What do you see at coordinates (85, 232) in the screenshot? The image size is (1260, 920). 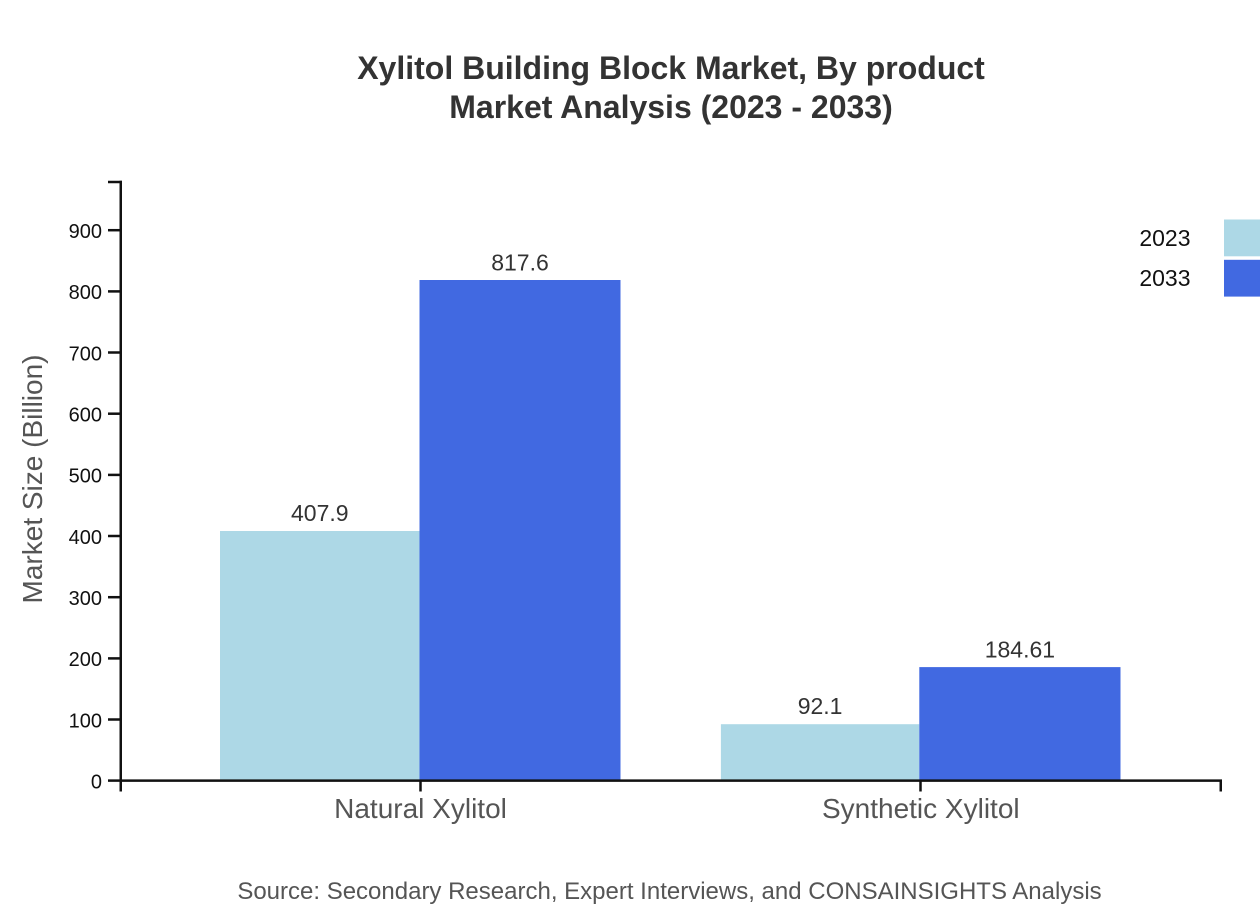 I see `svg-text: 900` at bounding box center [85, 232].